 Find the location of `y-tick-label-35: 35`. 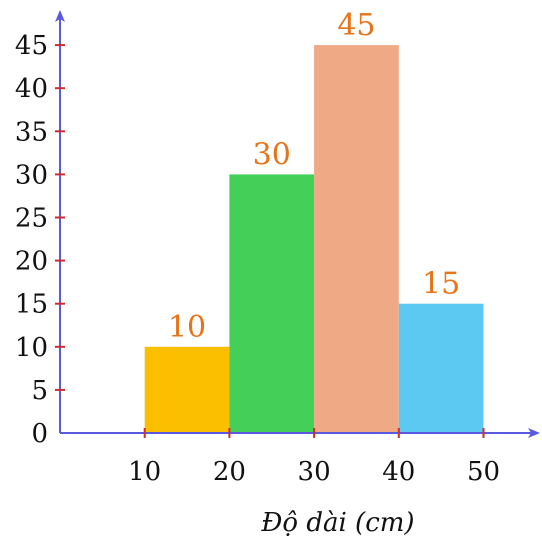

y-tick-label-35: 35 is located at coordinates (31, 132).